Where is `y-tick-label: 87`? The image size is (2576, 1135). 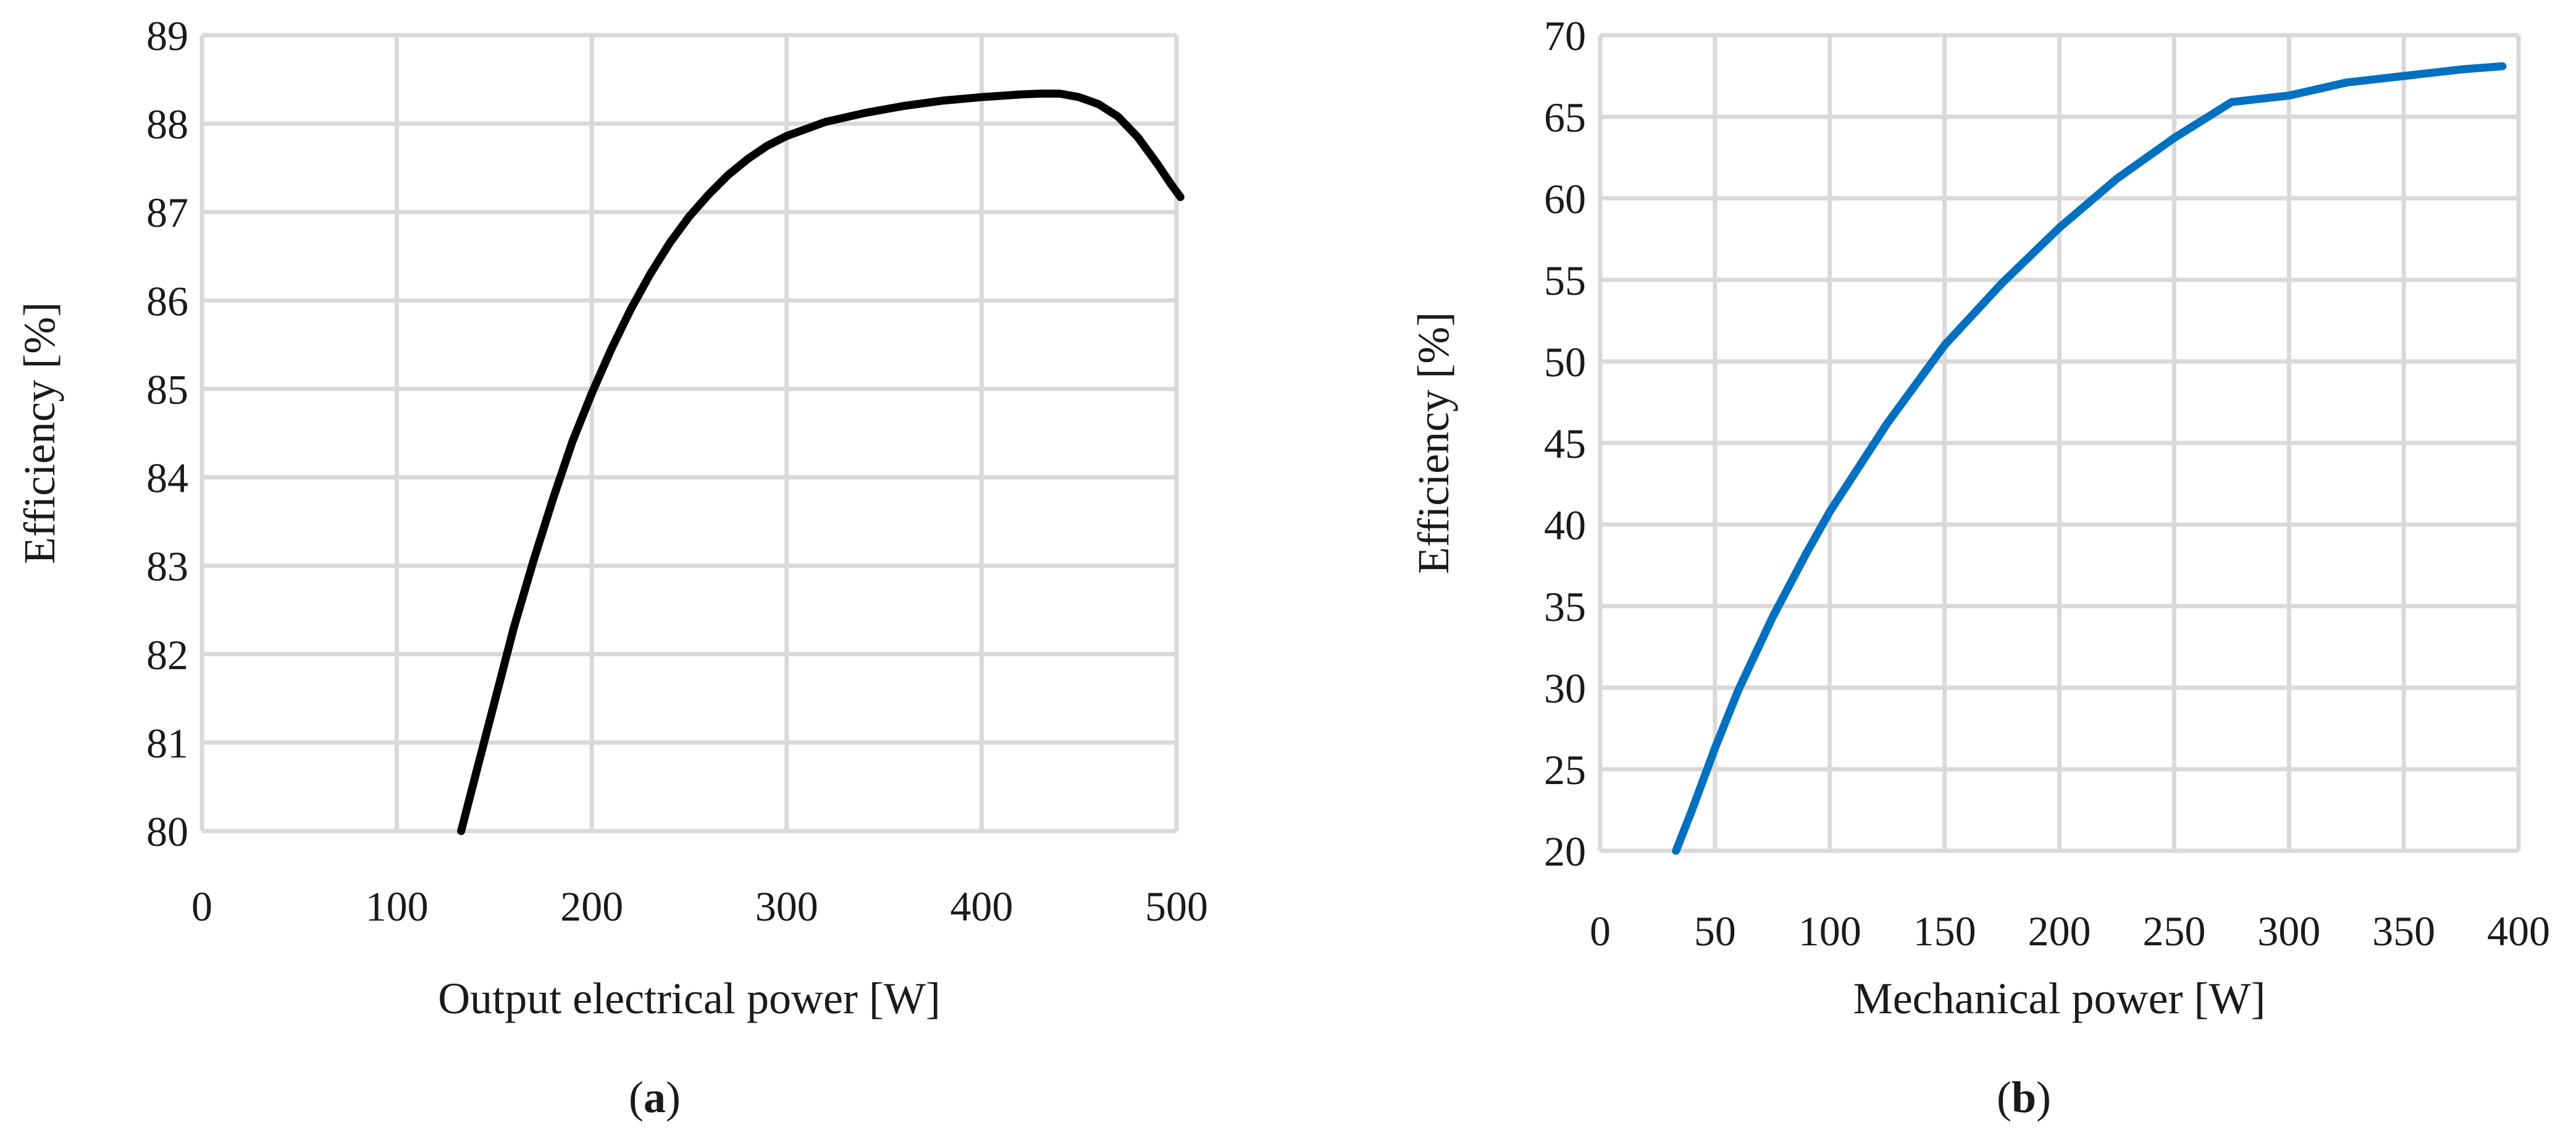 y-tick-label: 87 is located at coordinates (167, 212).